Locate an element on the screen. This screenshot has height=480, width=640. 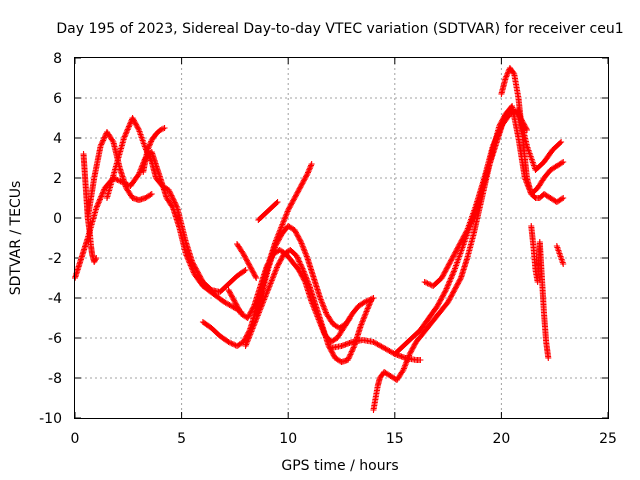
y-tick-label: 2 is located at coordinates (57, 179).